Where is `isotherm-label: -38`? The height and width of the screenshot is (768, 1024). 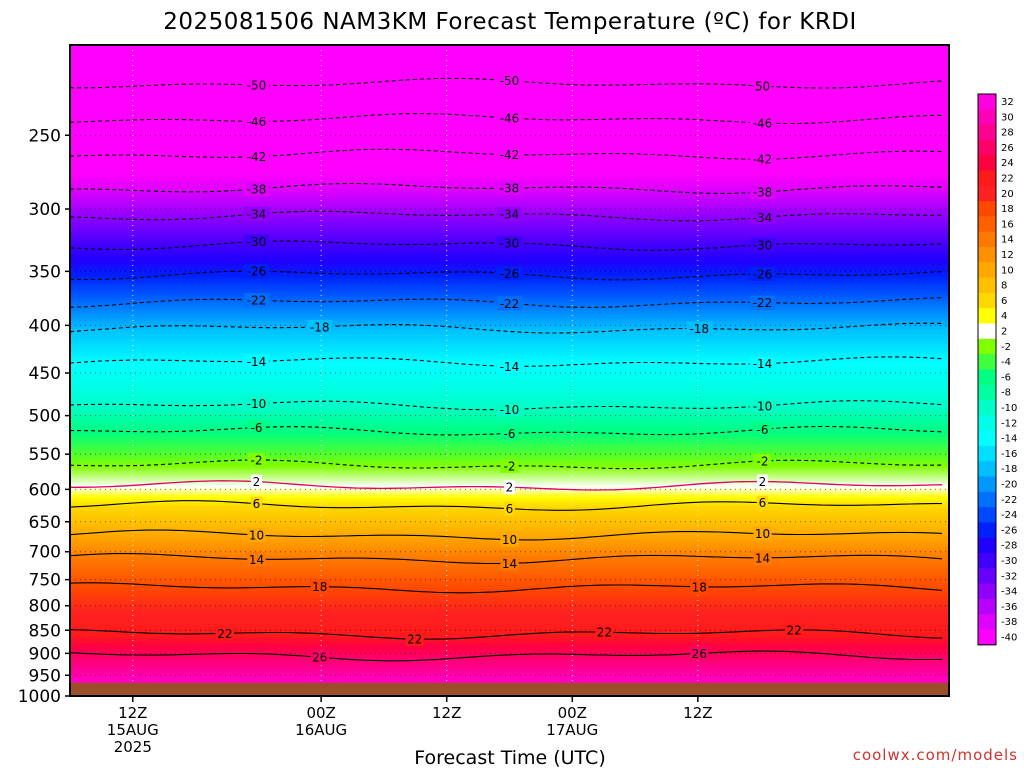 isotherm-label: -38 is located at coordinates (257, 189).